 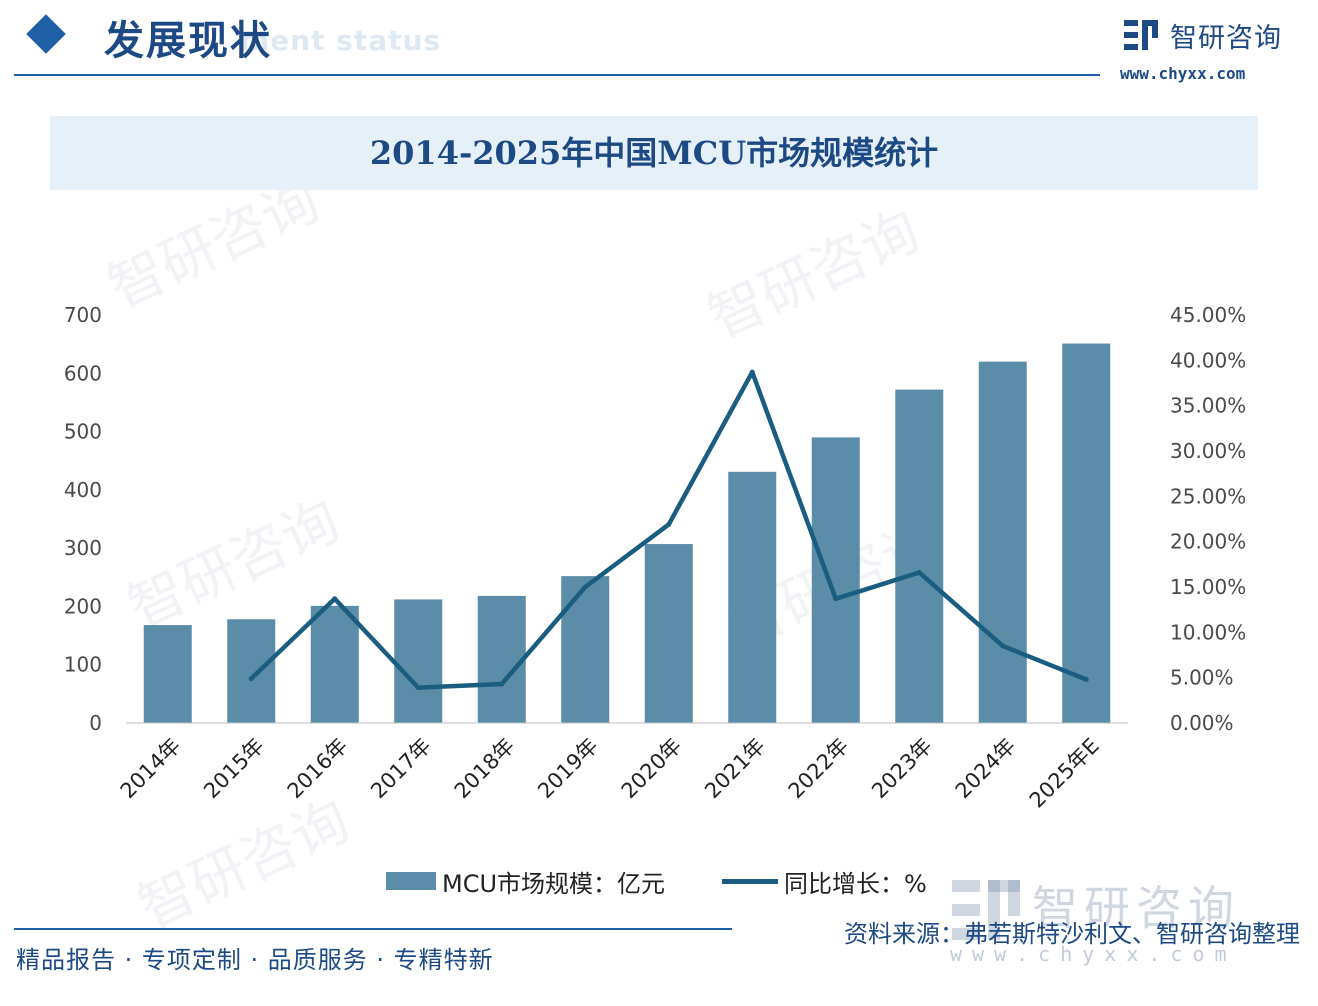 I want to click on y-right-tick-label: 30.00%, so click(x=1208, y=451).